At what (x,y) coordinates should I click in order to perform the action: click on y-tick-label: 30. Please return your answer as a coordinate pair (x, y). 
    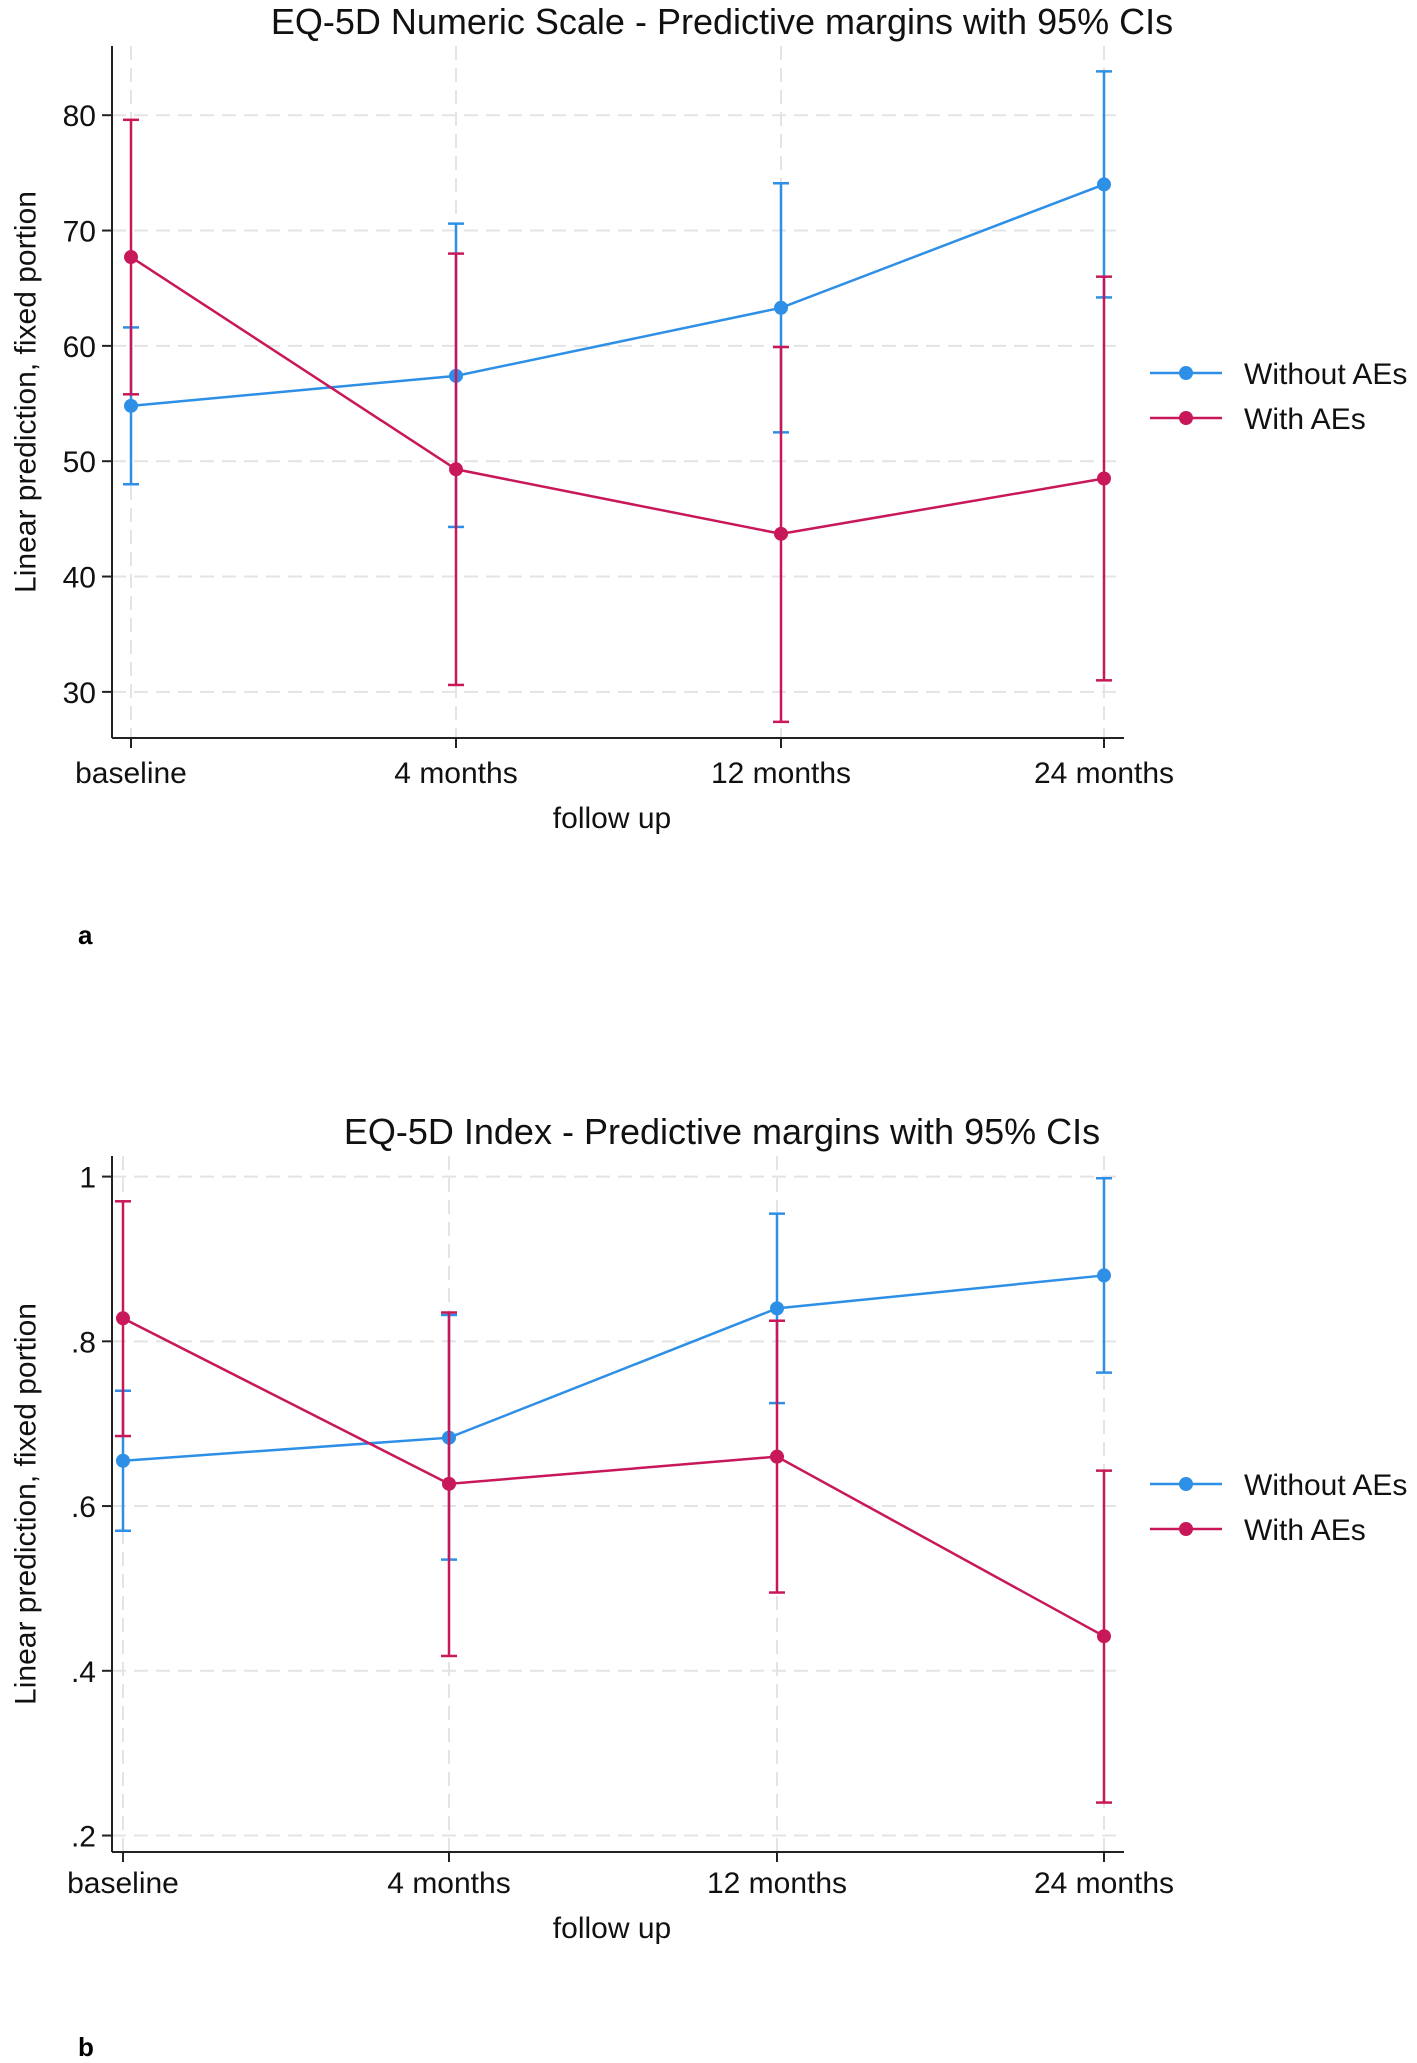
    Looking at the image, I should click on (79, 693).